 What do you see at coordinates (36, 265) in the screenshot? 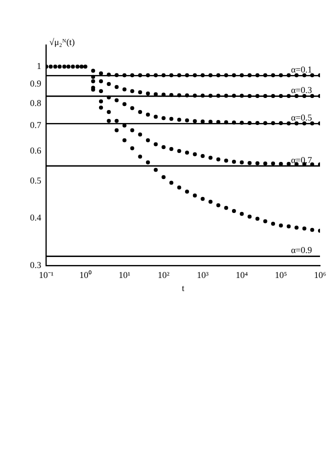
I see `y-tick-label: 0.3` at bounding box center [36, 265].